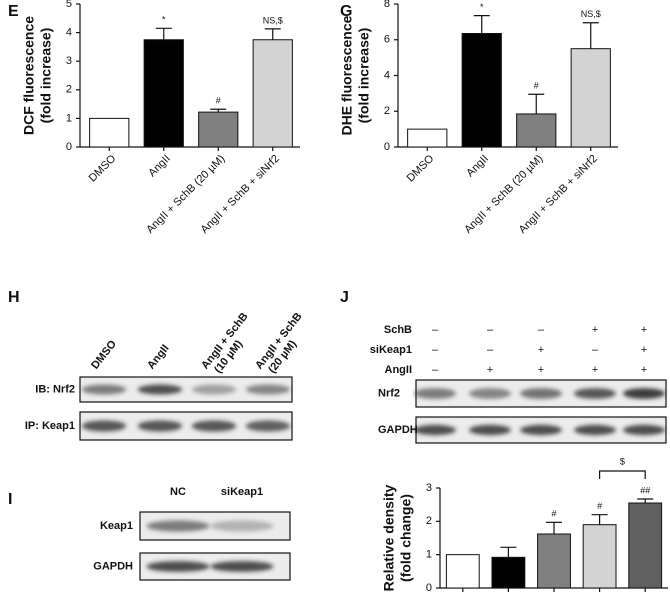  Describe the element at coordinates (13, 11) in the screenshot. I see `panel-label: E` at that location.